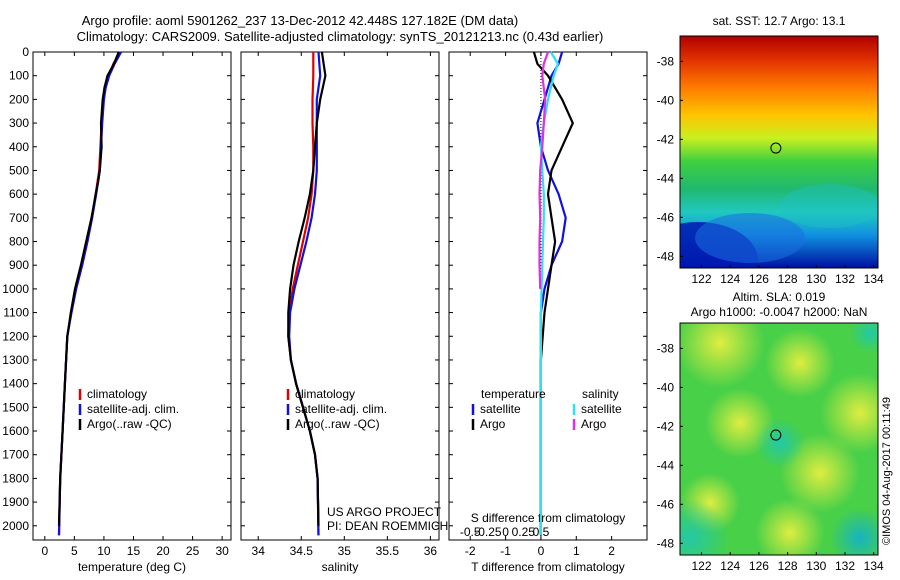 The height and width of the screenshot is (580, 900). What do you see at coordinates (845, 566) in the screenshot?
I see `sla-map-xtick-label: 132` at bounding box center [845, 566].